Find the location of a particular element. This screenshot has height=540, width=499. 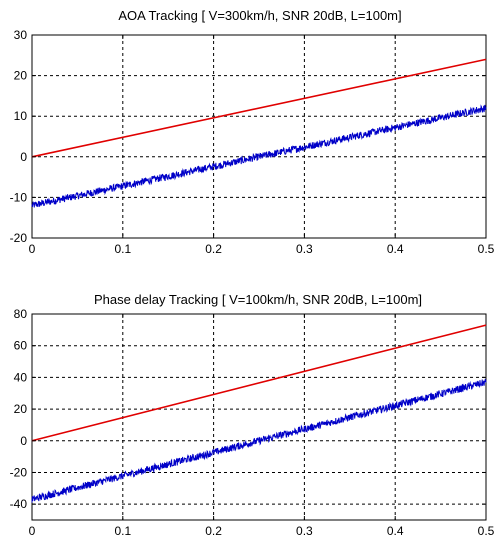

y-tick-label: 40 is located at coordinates (21, 377).